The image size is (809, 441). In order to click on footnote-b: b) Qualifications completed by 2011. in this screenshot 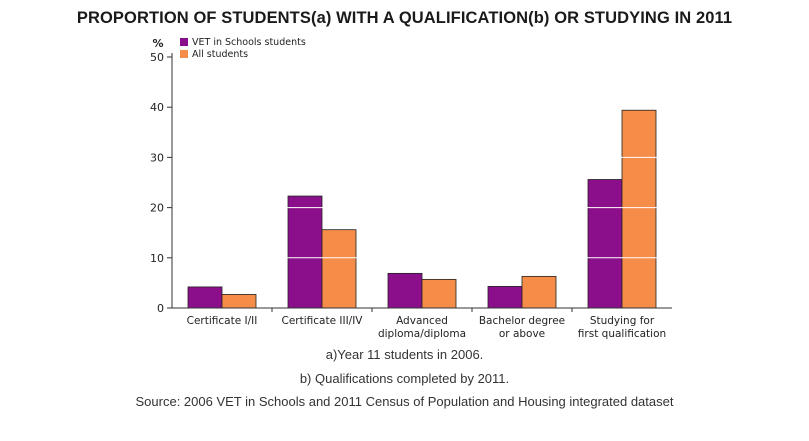, I will do `click(404, 378)`.